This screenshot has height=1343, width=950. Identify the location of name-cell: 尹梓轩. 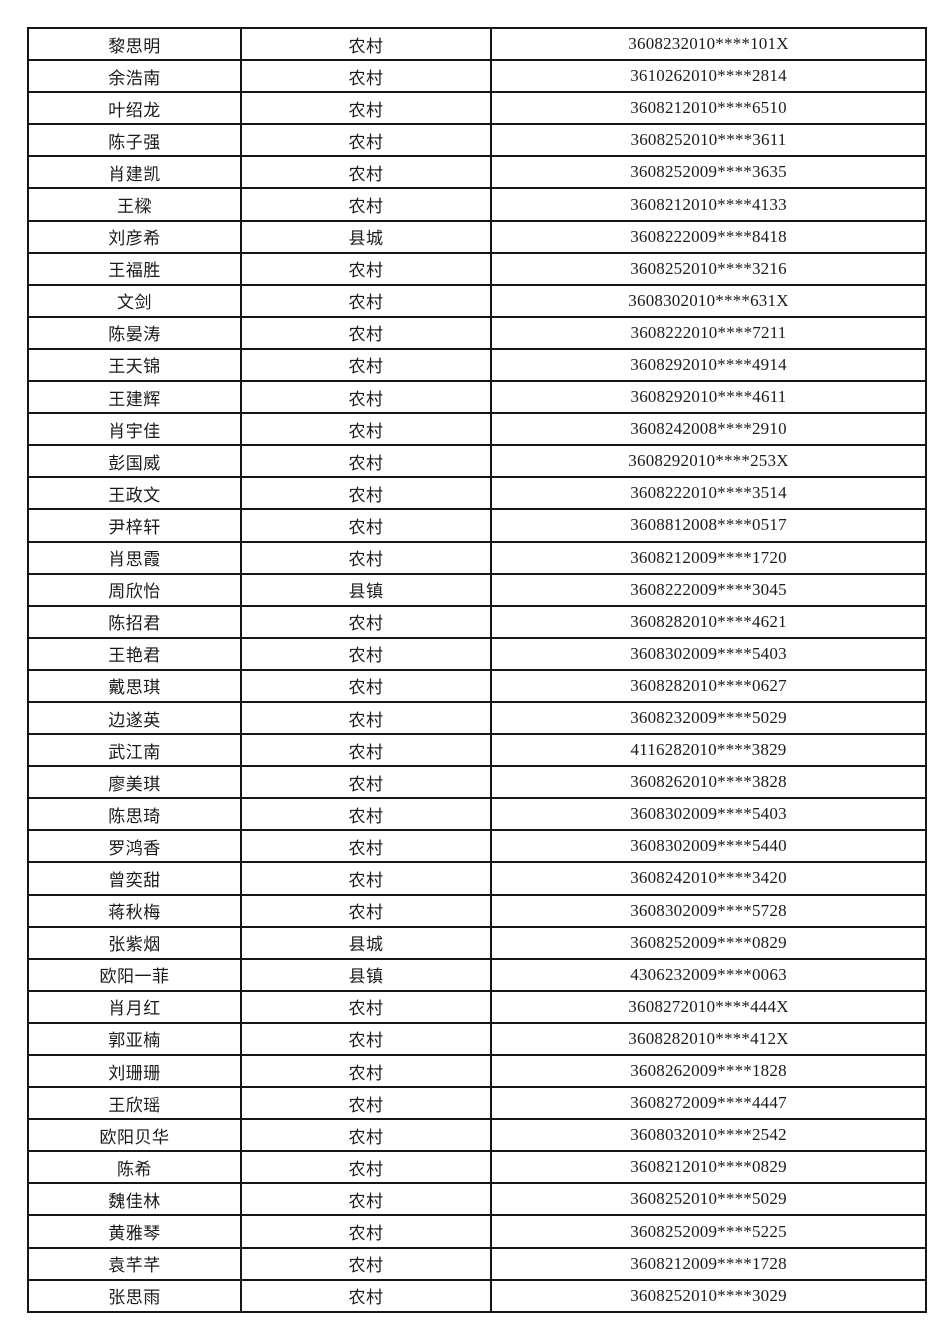
(134, 525).